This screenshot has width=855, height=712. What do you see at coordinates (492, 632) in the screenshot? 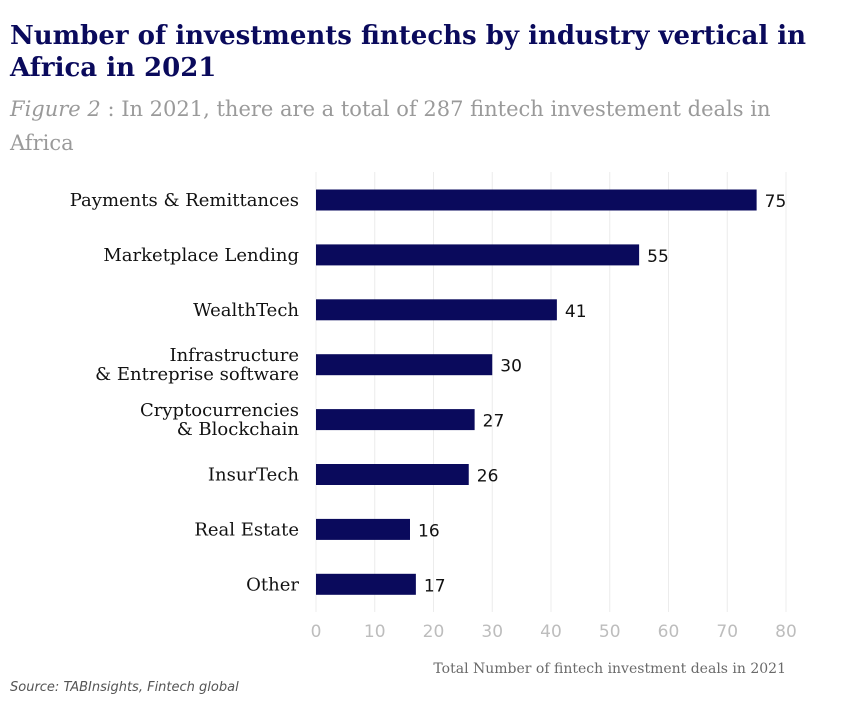
I see `x-tick-label: 30` at bounding box center [492, 632].